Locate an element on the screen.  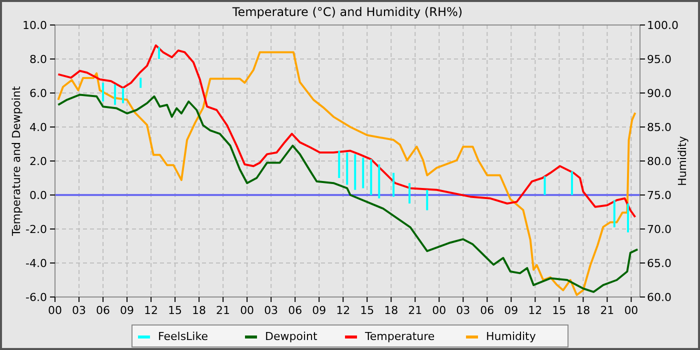
y2-tick-label: 80.0 is located at coordinates (659, 161).